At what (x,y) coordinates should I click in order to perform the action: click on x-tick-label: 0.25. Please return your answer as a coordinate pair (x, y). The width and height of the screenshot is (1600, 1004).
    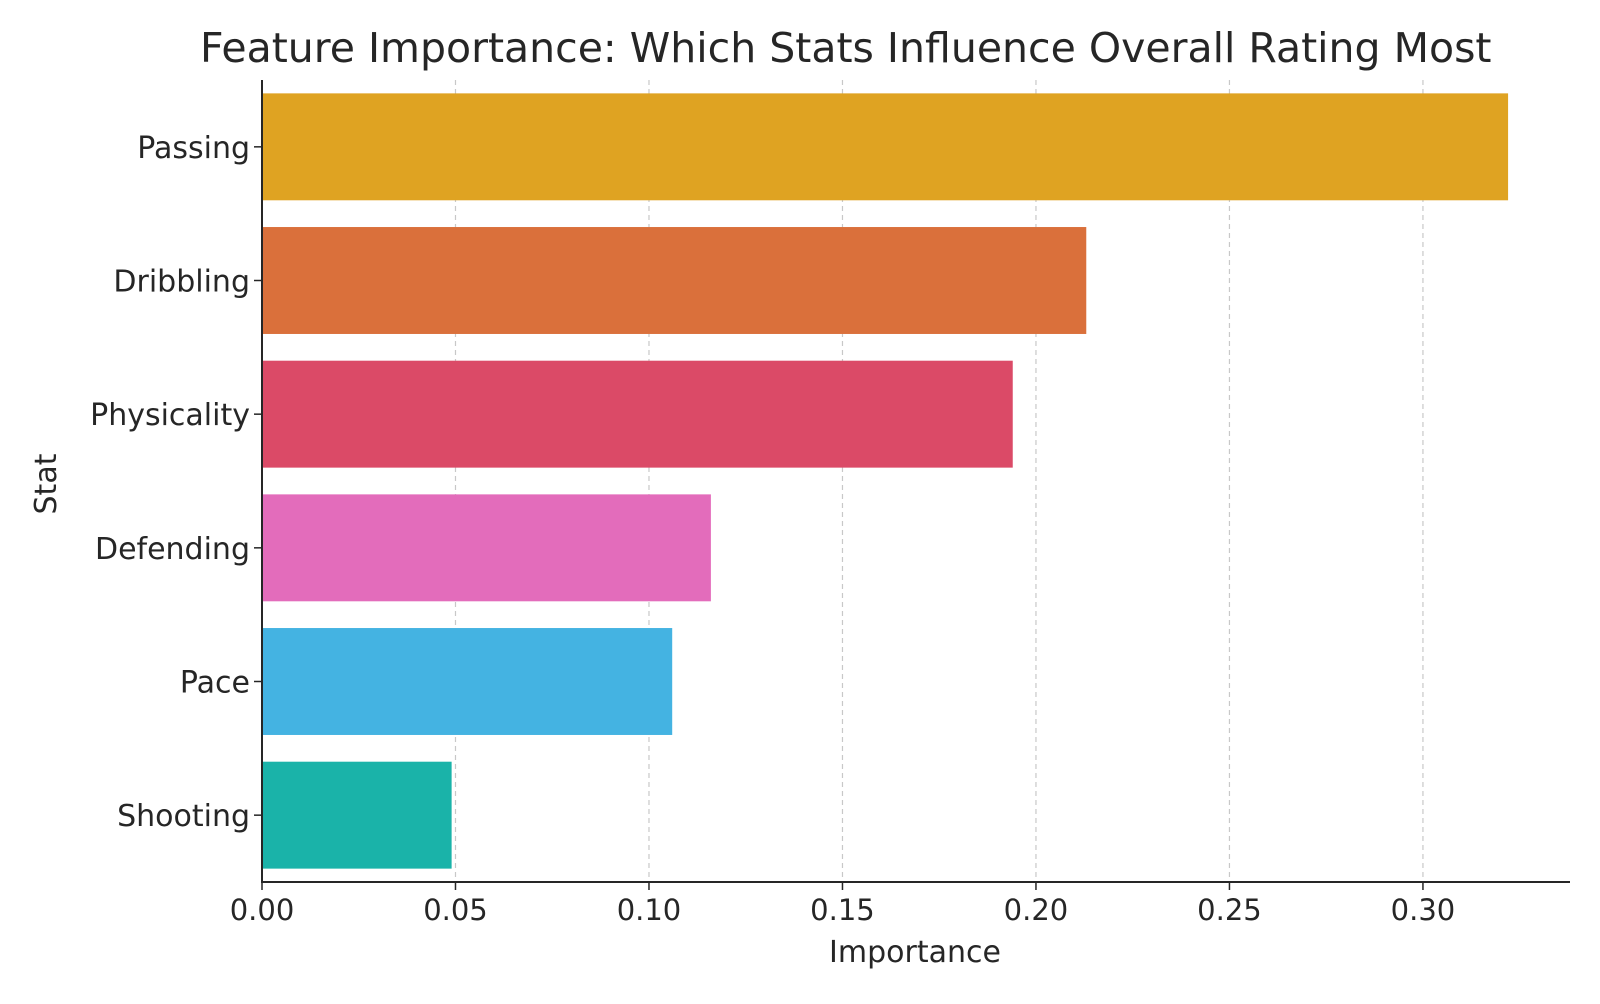
    Looking at the image, I should click on (1229, 910).